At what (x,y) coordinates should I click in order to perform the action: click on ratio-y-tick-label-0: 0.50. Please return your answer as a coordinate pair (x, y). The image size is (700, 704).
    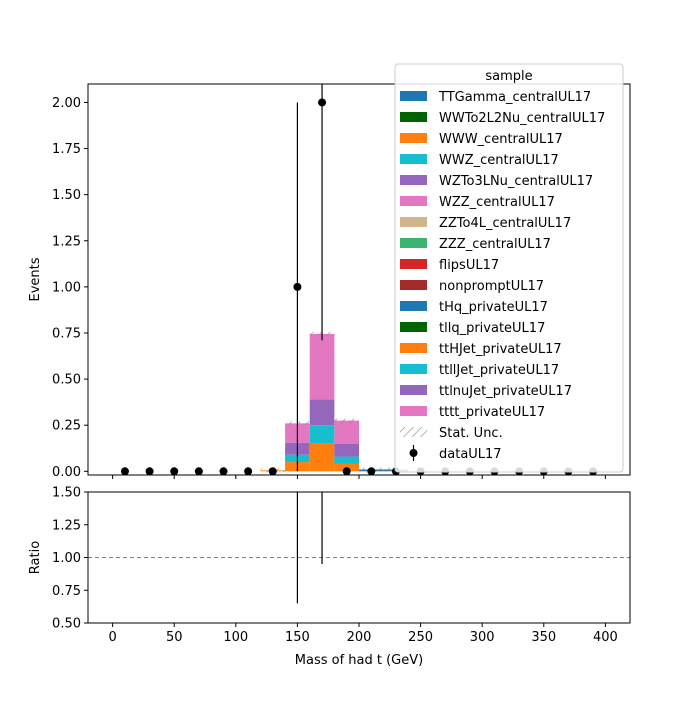
    Looking at the image, I should click on (66, 624).